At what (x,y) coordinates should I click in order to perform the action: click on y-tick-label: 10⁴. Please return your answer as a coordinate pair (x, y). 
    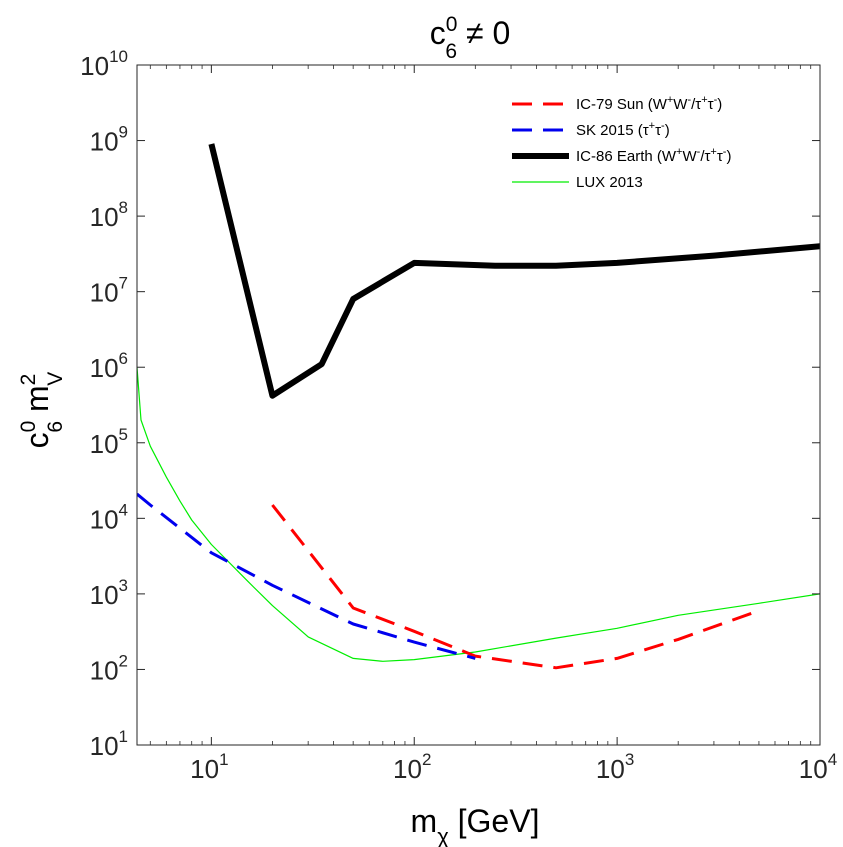
    Looking at the image, I should click on (109, 517).